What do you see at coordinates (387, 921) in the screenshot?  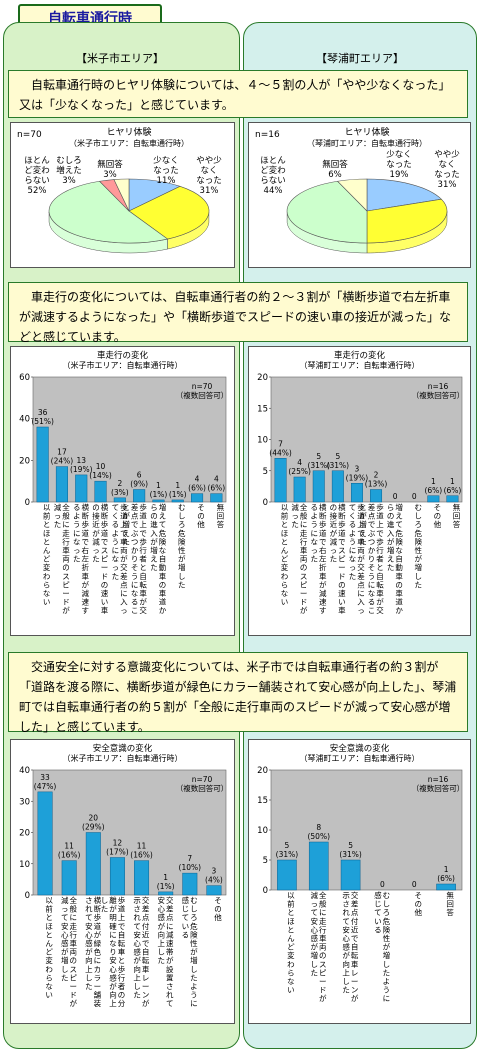 I see `category-char: 危` at bounding box center [387, 921].